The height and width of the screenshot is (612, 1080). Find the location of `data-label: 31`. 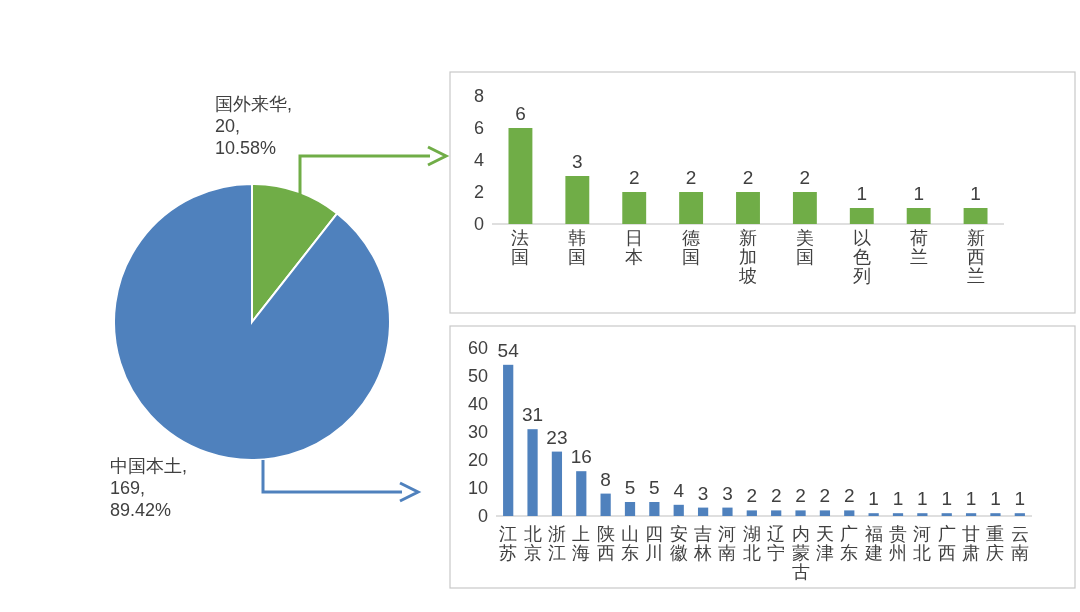

data-label: 31 is located at coordinates (532, 415).